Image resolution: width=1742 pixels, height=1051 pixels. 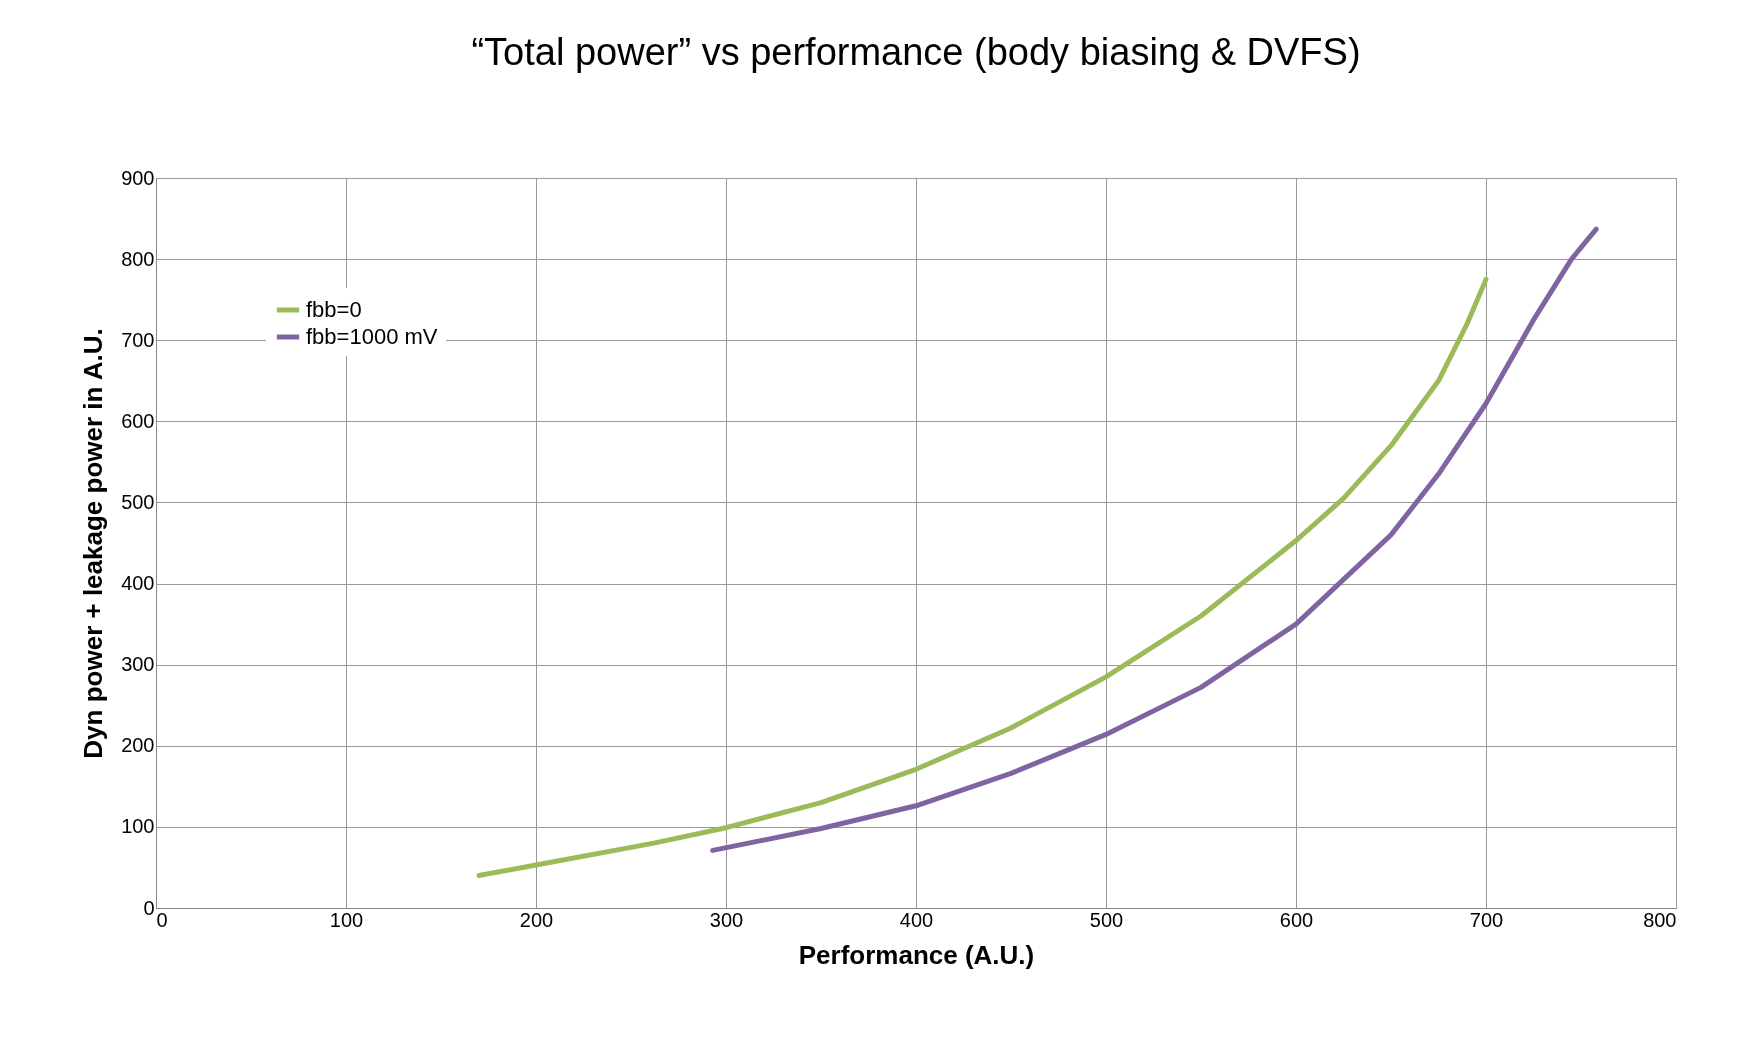 What do you see at coordinates (138, 501) in the screenshot?
I see `y-tick-label: 500` at bounding box center [138, 501].